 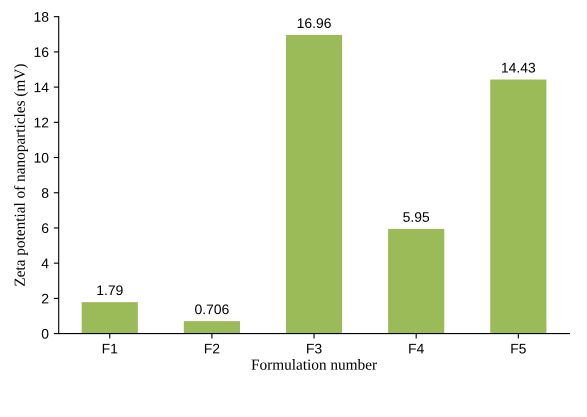 What do you see at coordinates (519, 67) in the screenshot?
I see `data-label: 14.43` at bounding box center [519, 67].